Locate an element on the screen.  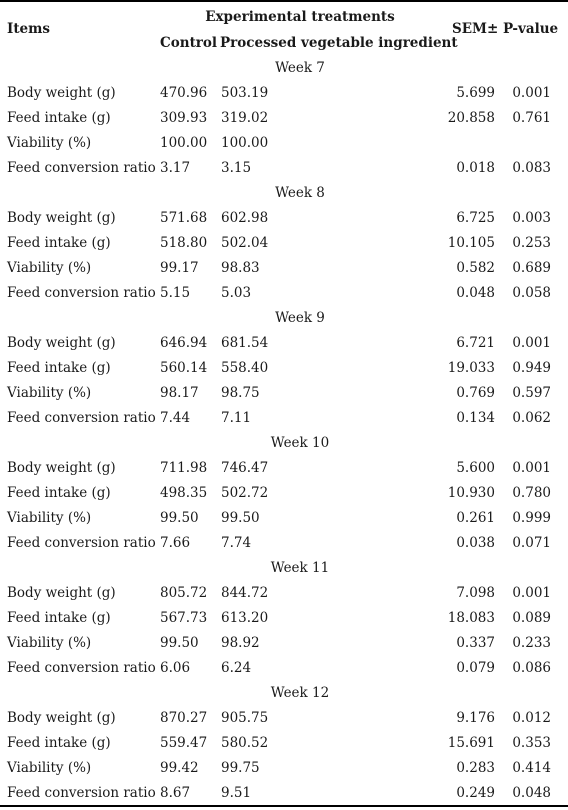
pvalue-cell: 0.083 is located at coordinates (531, 168).